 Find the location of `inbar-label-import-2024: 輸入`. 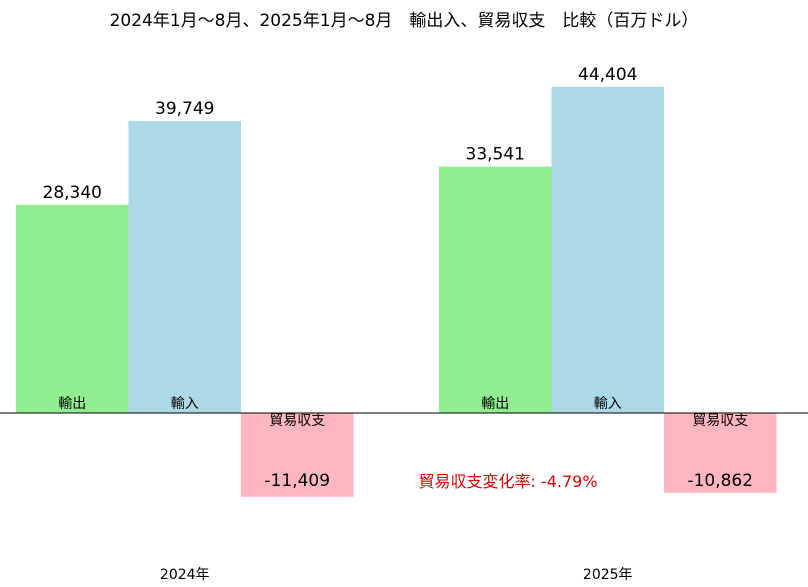

inbar-label-import-2024: 輸入 is located at coordinates (185, 404).